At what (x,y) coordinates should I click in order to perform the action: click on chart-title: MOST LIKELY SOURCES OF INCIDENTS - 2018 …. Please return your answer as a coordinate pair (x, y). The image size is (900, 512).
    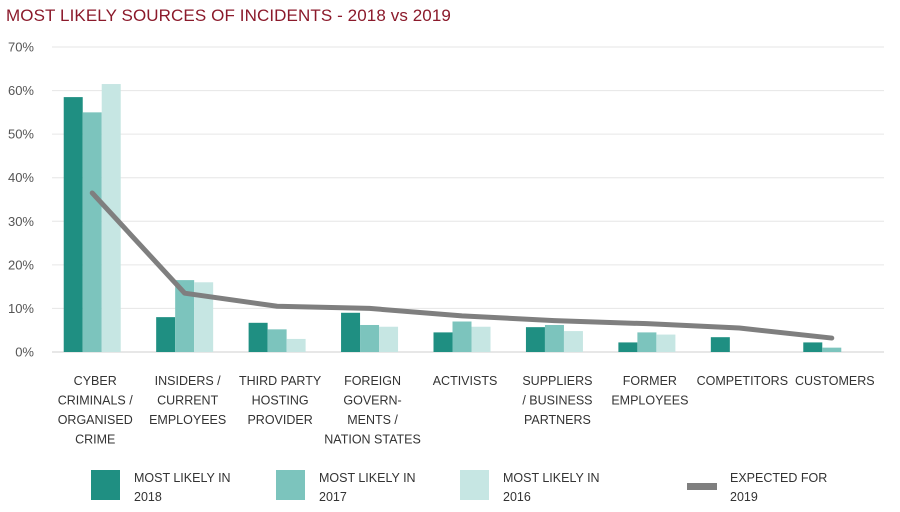
    Looking at the image, I should click on (228, 15).